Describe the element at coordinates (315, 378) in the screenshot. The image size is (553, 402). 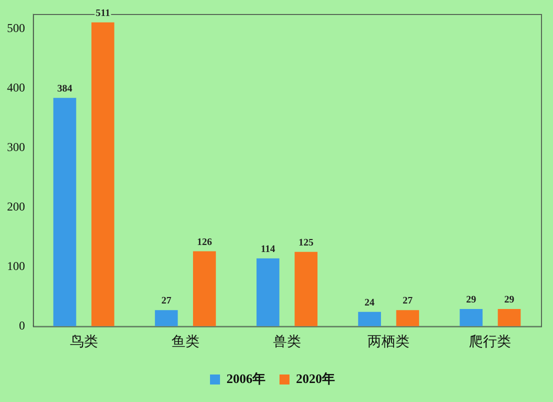
I see `legend-label: 2020年` at that location.